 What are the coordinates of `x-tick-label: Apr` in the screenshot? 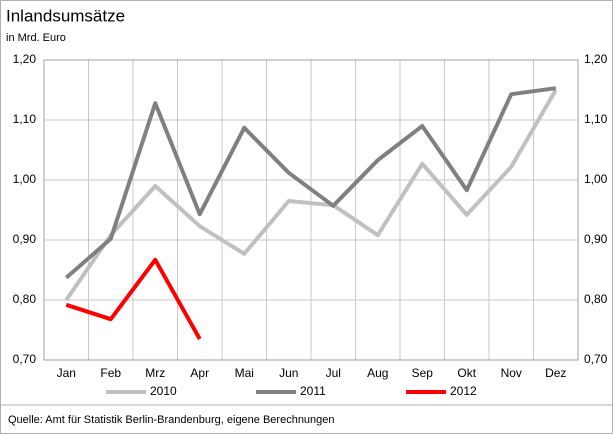 It's located at (199, 373).